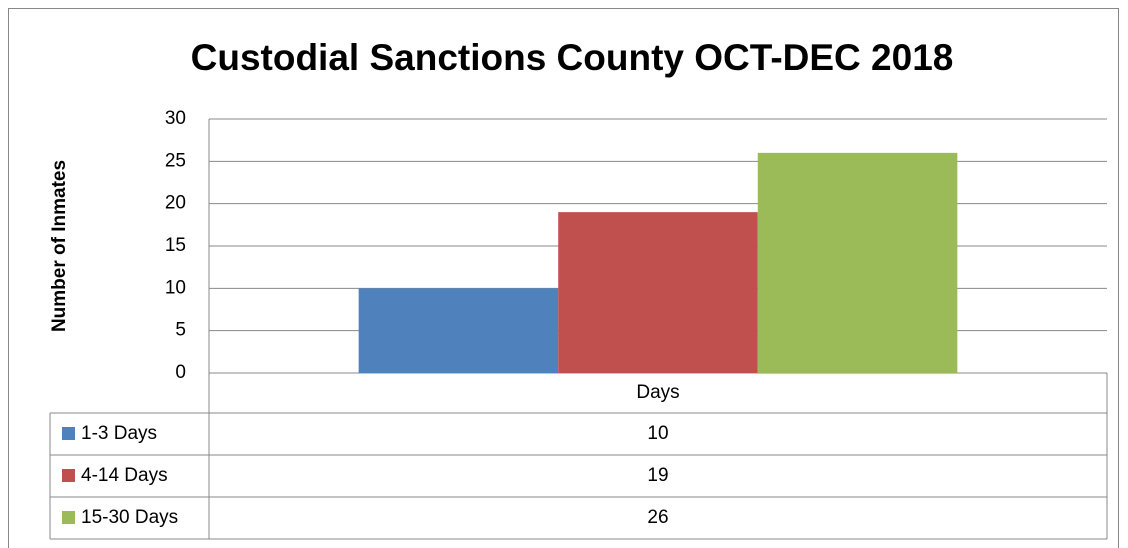 This screenshot has height=548, width=1128. What do you see at coordinates (175, 287) in the screenshot?
I see `y-tick-label: 10` at bounding box center [175, 287].